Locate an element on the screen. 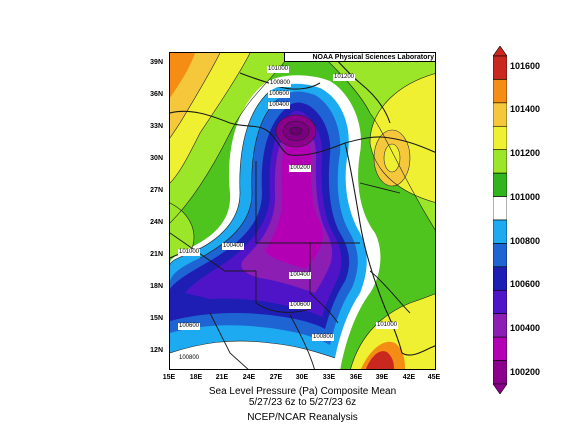 This screenshot has width=565, height=437. contour-label: 101200 is located at coordinates (344, 77).